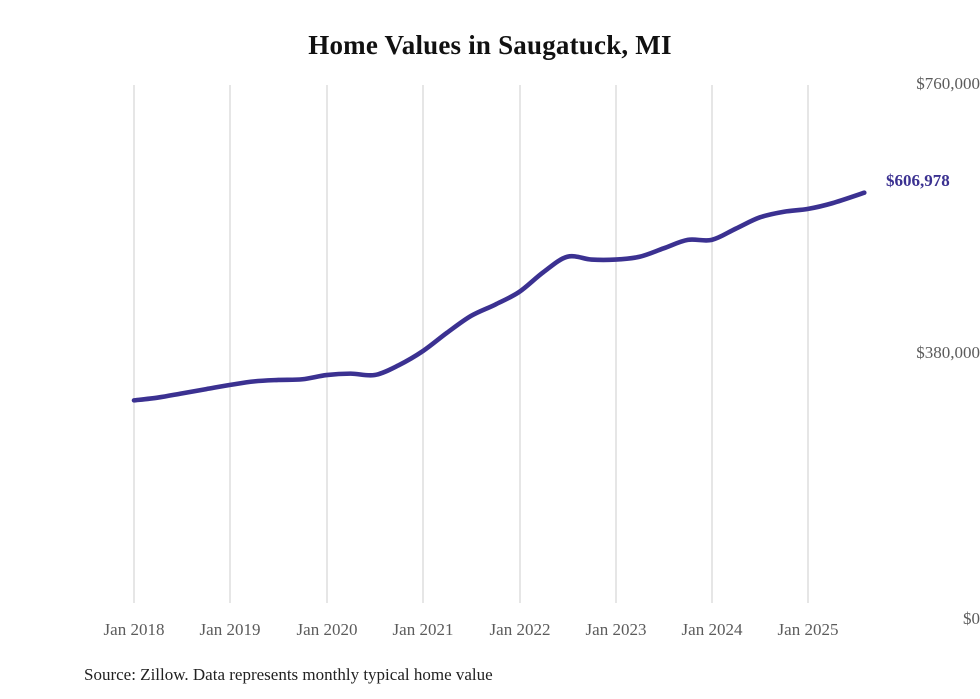 This screenshot has height=699, width=980. I want to click on y-axis-tick-label-top: $760,000, so click(948, 83).